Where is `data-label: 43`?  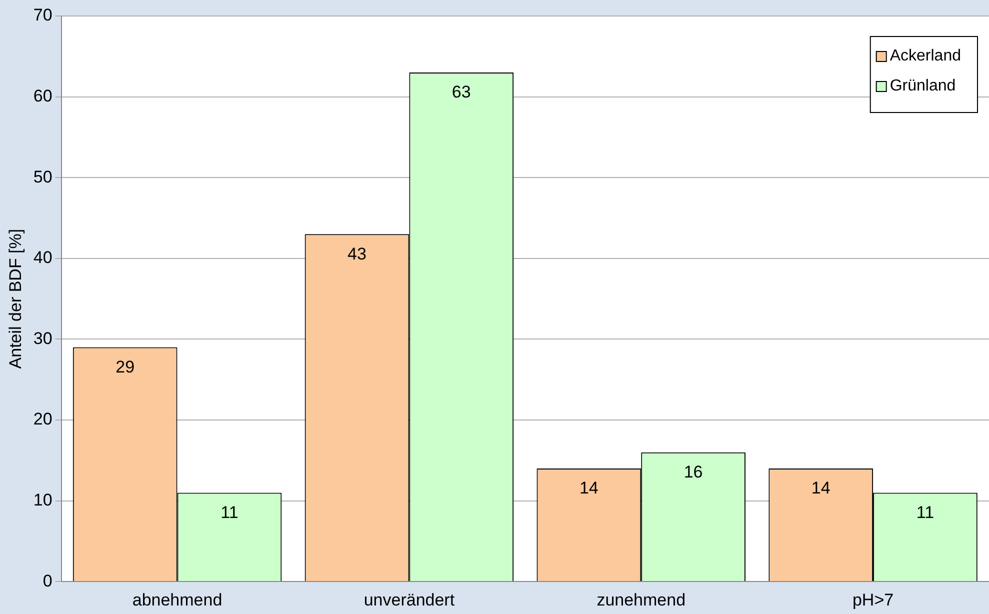 data-label: 43 is located at coordinates (357, 254).